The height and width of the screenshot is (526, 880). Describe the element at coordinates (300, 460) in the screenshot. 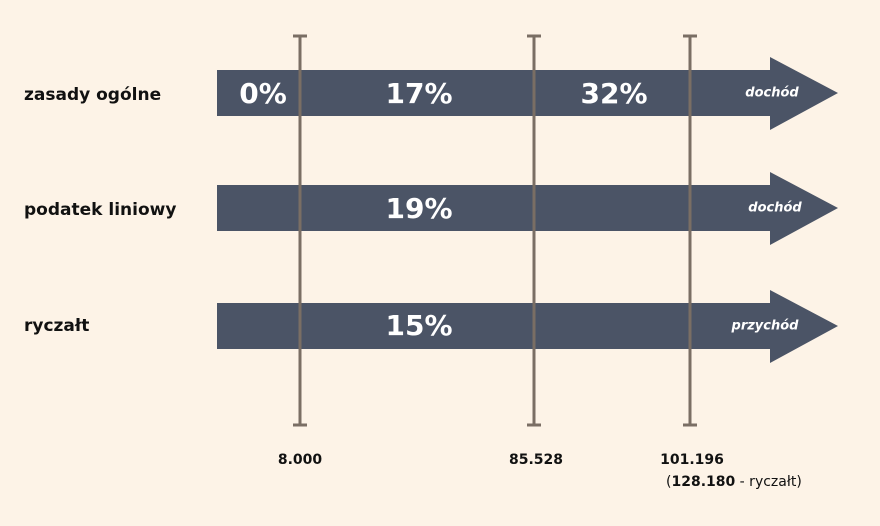

I see `threshold-label: 8.000` at that location.